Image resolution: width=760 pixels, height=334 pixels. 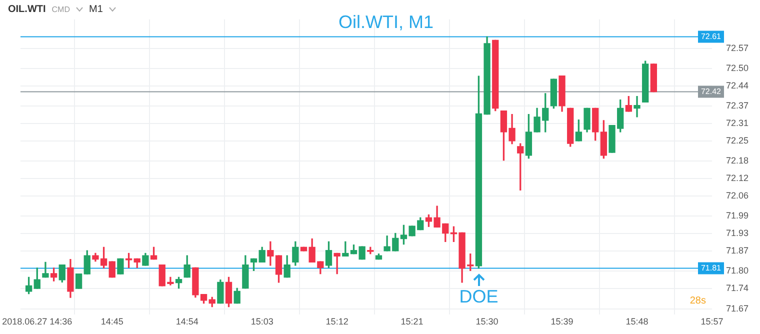 What do you see at coordinates (737, 233) in the screenshot?
I see `y-tick-label: 71.93` at bounding box center [737, 233].